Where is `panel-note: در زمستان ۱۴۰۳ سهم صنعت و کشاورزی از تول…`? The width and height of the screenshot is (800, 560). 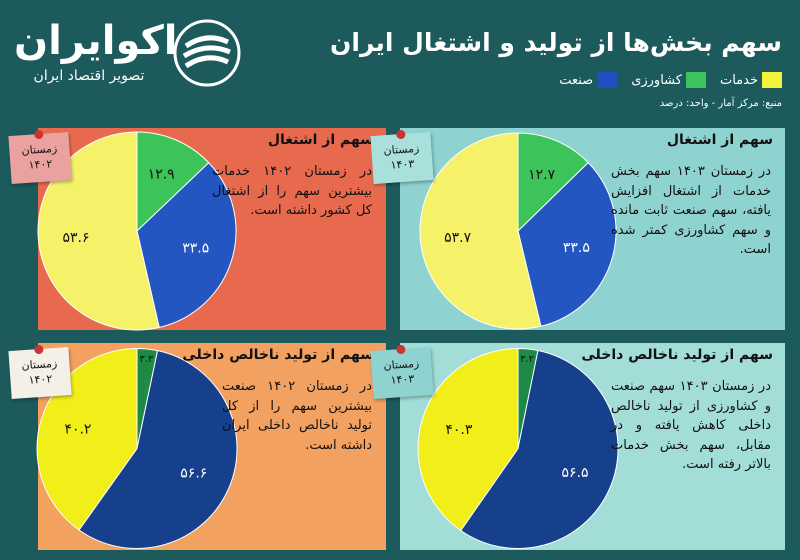
panel-note: در زمستان ۱۴۰۳ سهم صنعت و کشاورزی از تول… is located at coordinates (691, 425).